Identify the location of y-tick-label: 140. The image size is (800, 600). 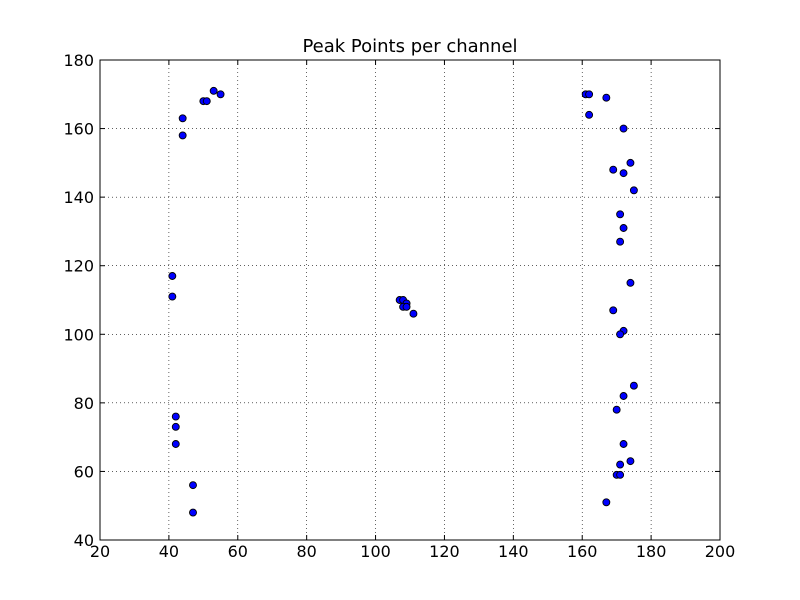
(78, 197).